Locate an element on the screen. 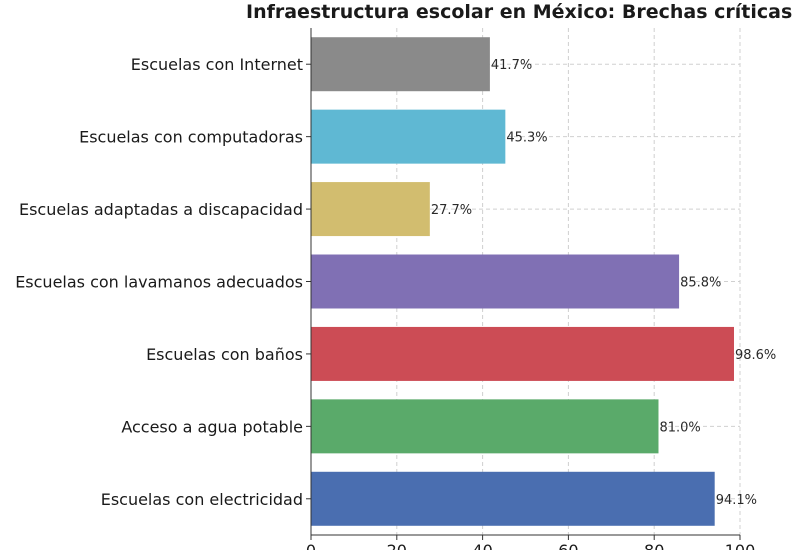  value-label: 45.3% is located at coordinates (526, 138).